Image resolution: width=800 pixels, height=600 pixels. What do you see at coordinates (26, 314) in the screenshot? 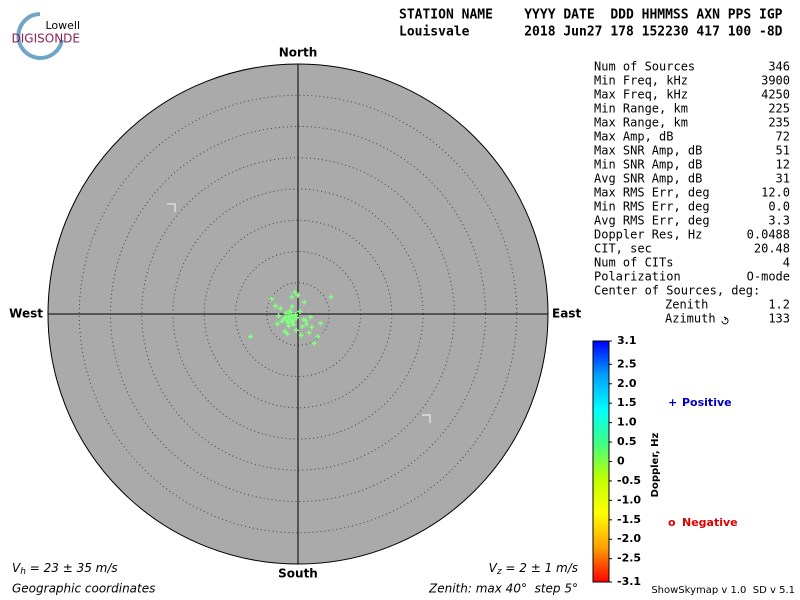
I see `direction-label: West` at bounding box center [26, 314].